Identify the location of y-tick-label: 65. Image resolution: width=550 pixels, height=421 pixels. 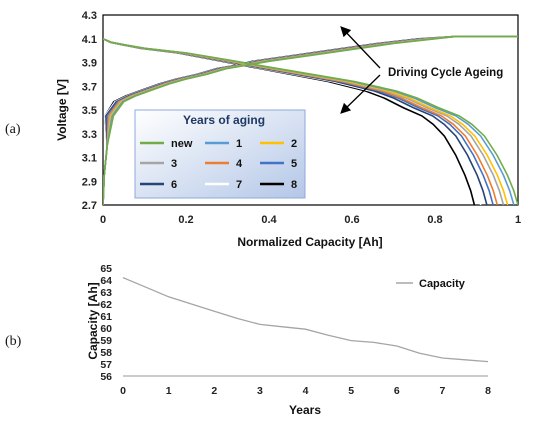
(106, 269).